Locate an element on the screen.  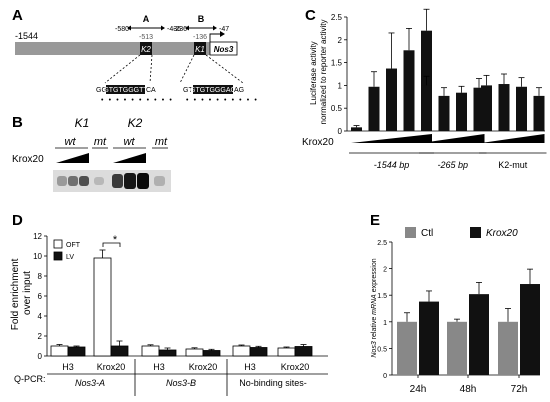
chart-c-xlabel: Krox20 is located at coordinates (318, 142).